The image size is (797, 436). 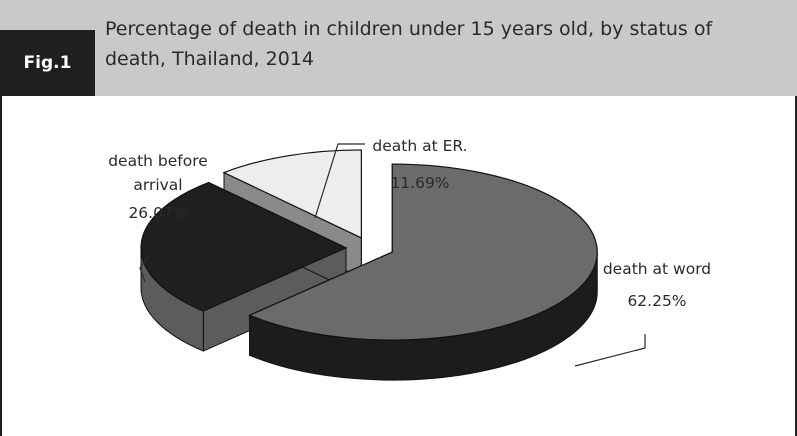 What do you see at coordinates (419, 183) in the screenshot?
I see `slice-value-label-2: 11.69%` at bounding box center [419, 183].